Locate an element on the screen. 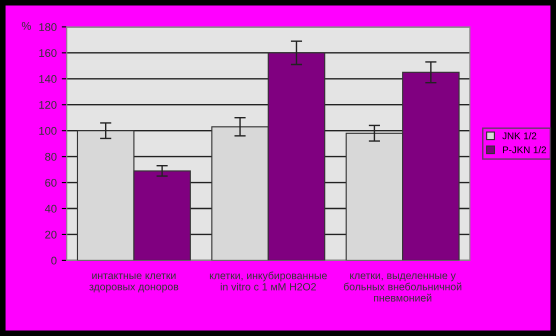  y-tick-label: 40 is located at coordinates (50, 208).